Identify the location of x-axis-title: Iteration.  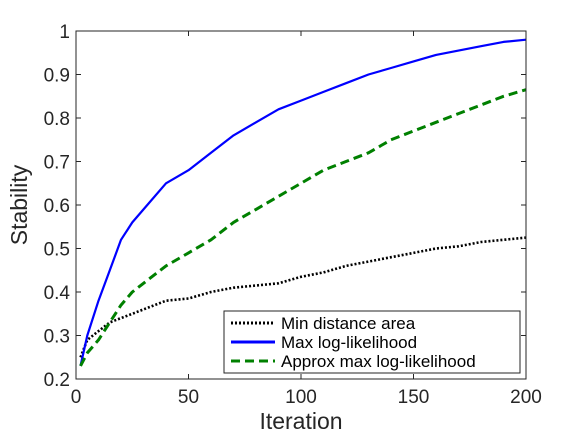
(300, 421).